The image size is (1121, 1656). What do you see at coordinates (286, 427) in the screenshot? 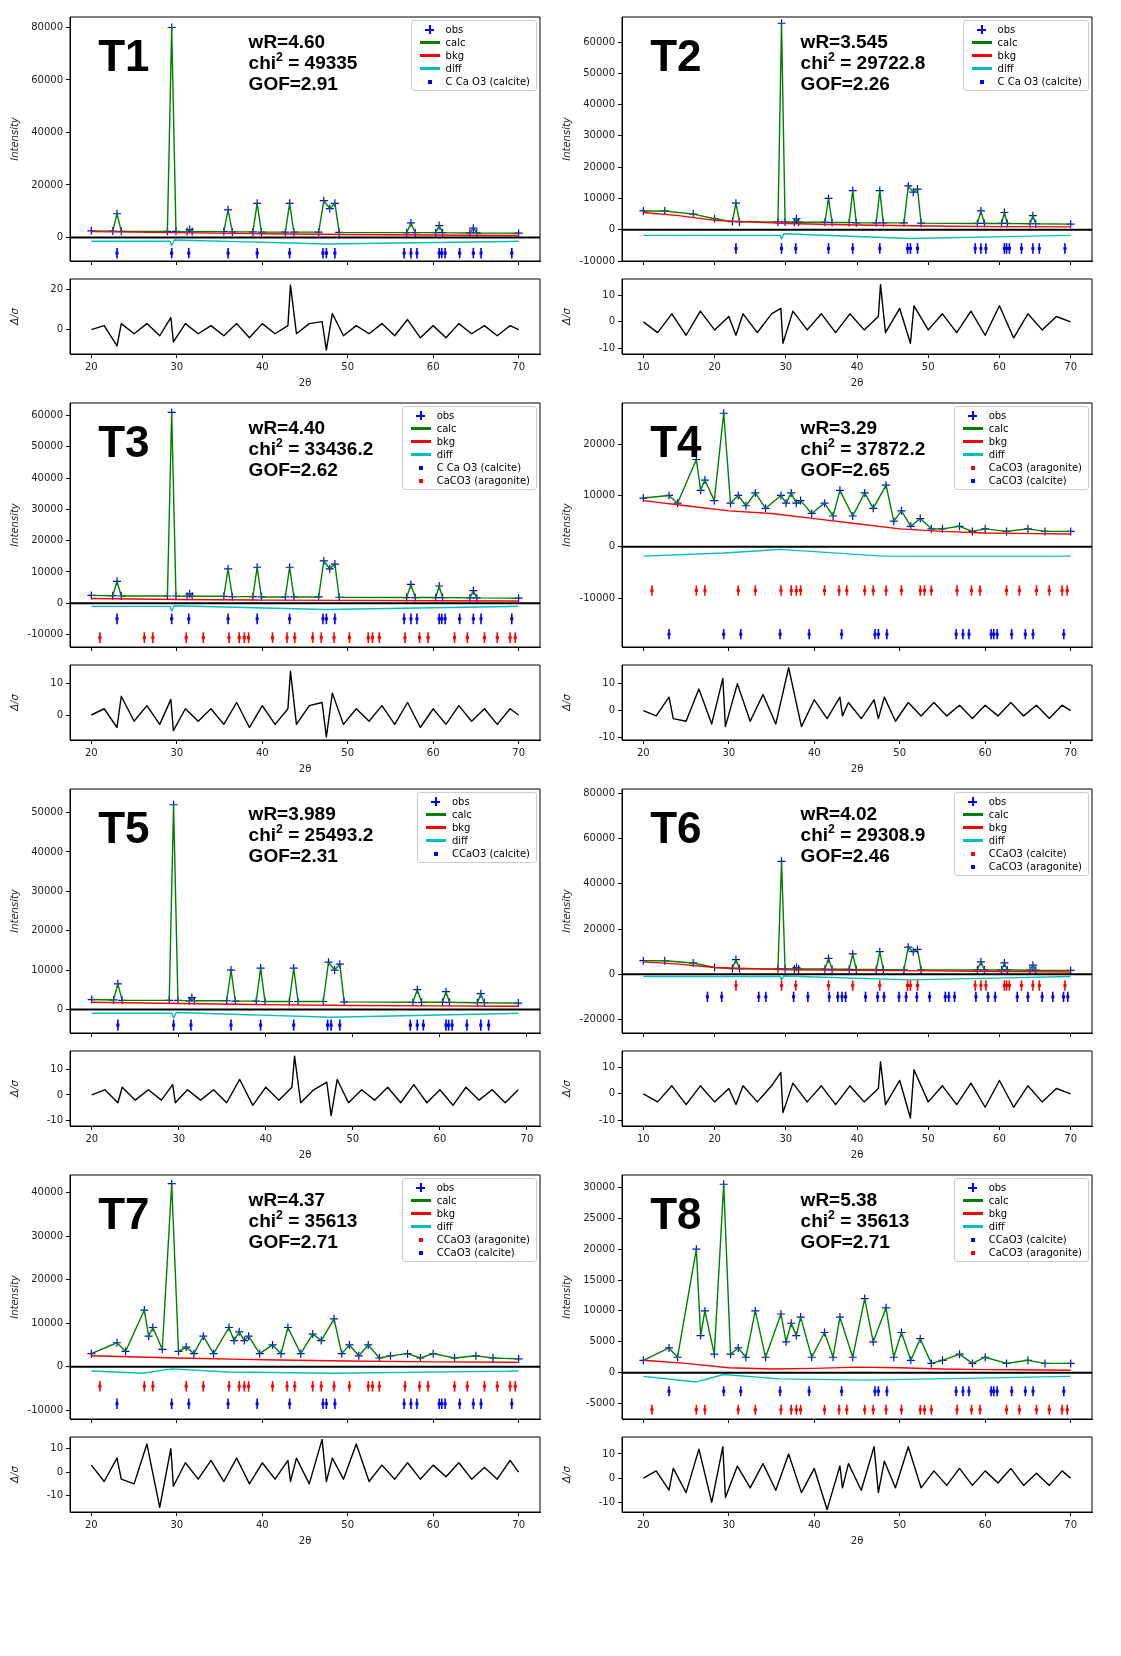
I see `annotation: wR=4.40` at bounding box center [286, 427].